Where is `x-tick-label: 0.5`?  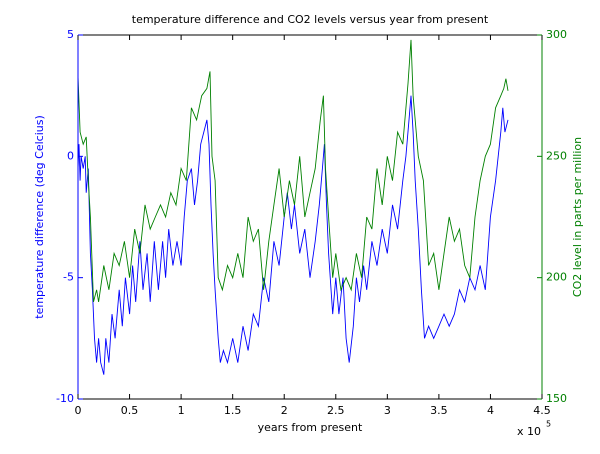
x-tick-label: 0.5 is located at coordinates (130, 410).